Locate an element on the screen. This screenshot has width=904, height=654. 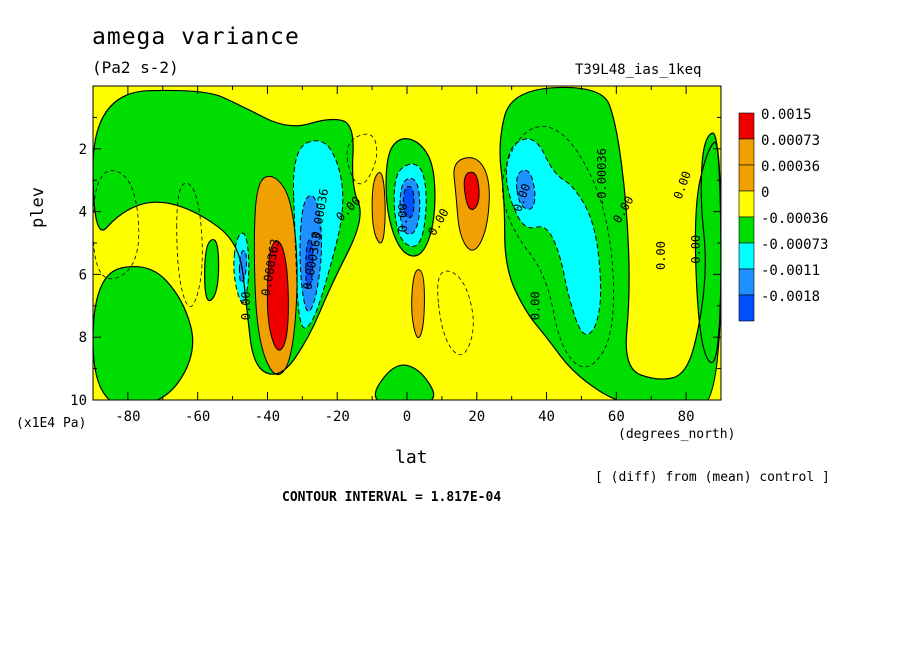
legend-label-0: 0.0015 is located at coordinates (786, 115).